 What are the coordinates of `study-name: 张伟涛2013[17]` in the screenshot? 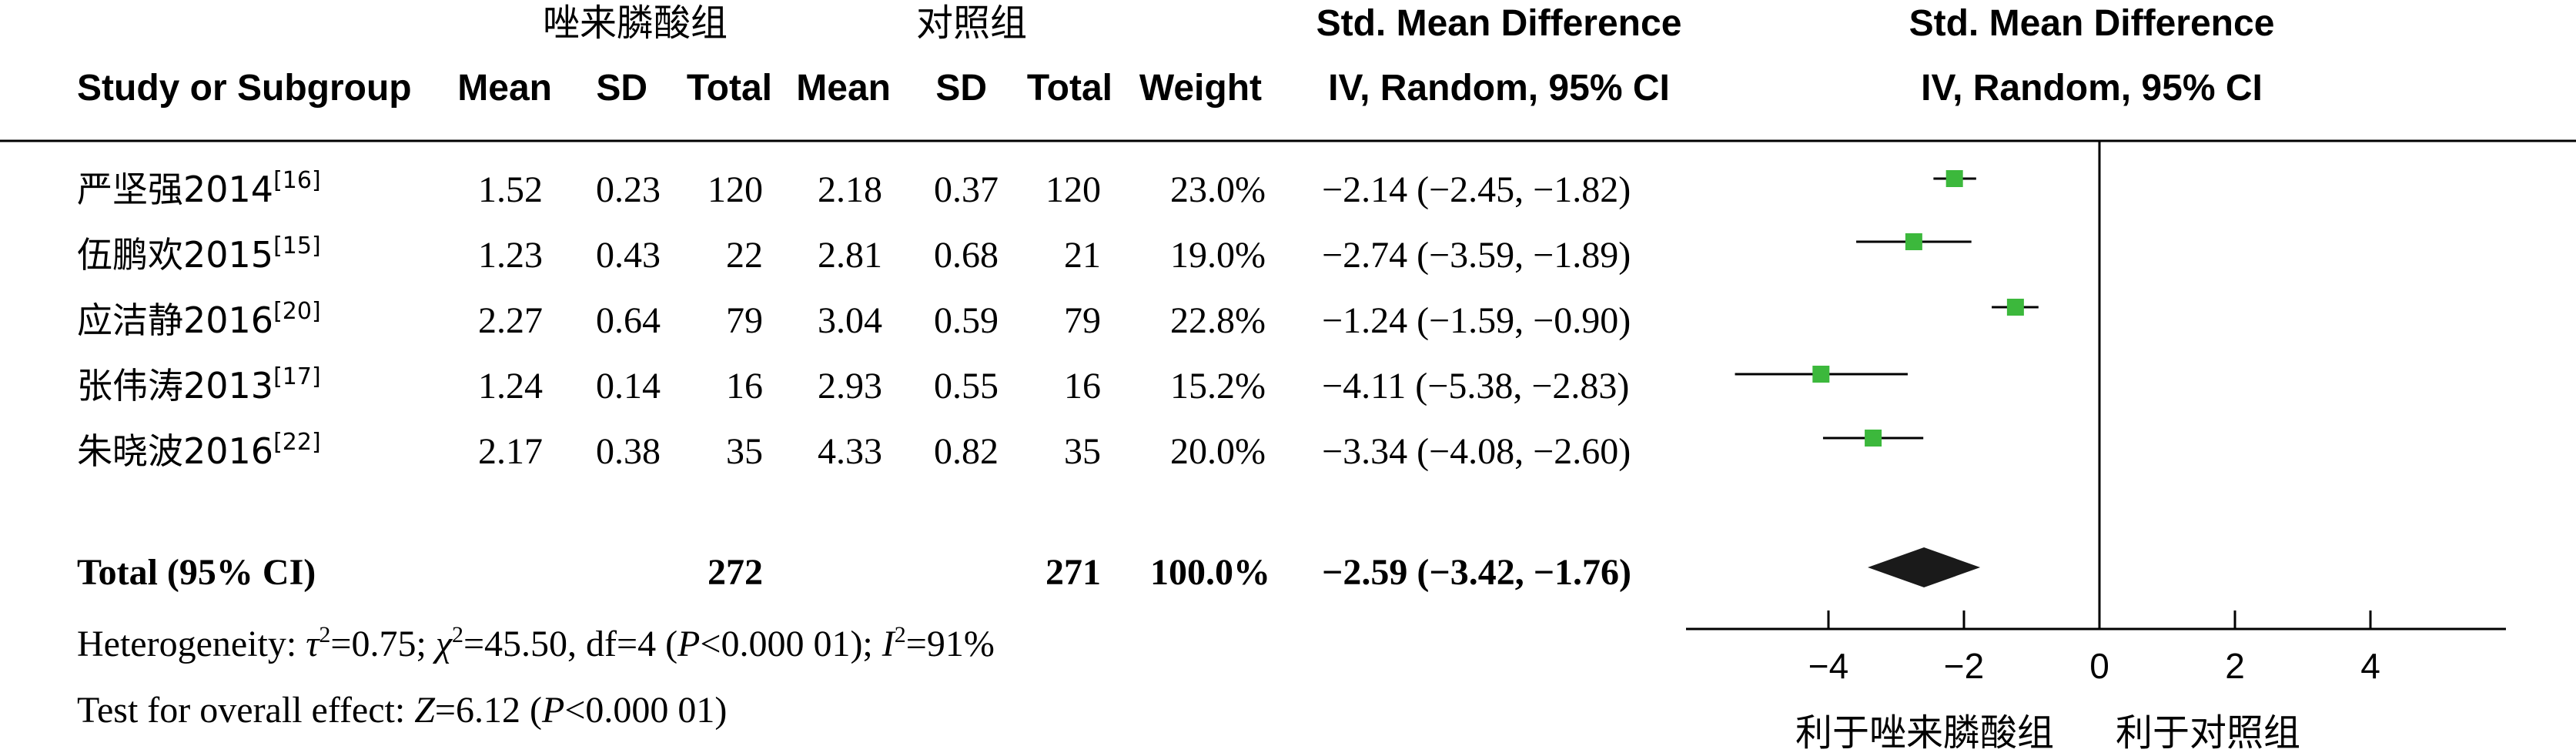 It's located at (199, 384).